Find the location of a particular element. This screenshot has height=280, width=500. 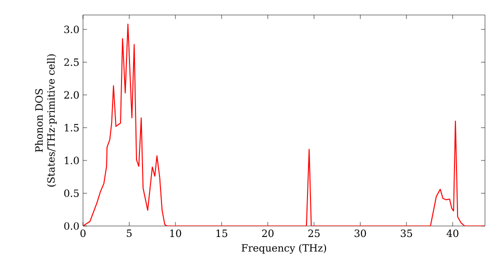

x-tick-label: 20 is located at coordinates (268, 234).